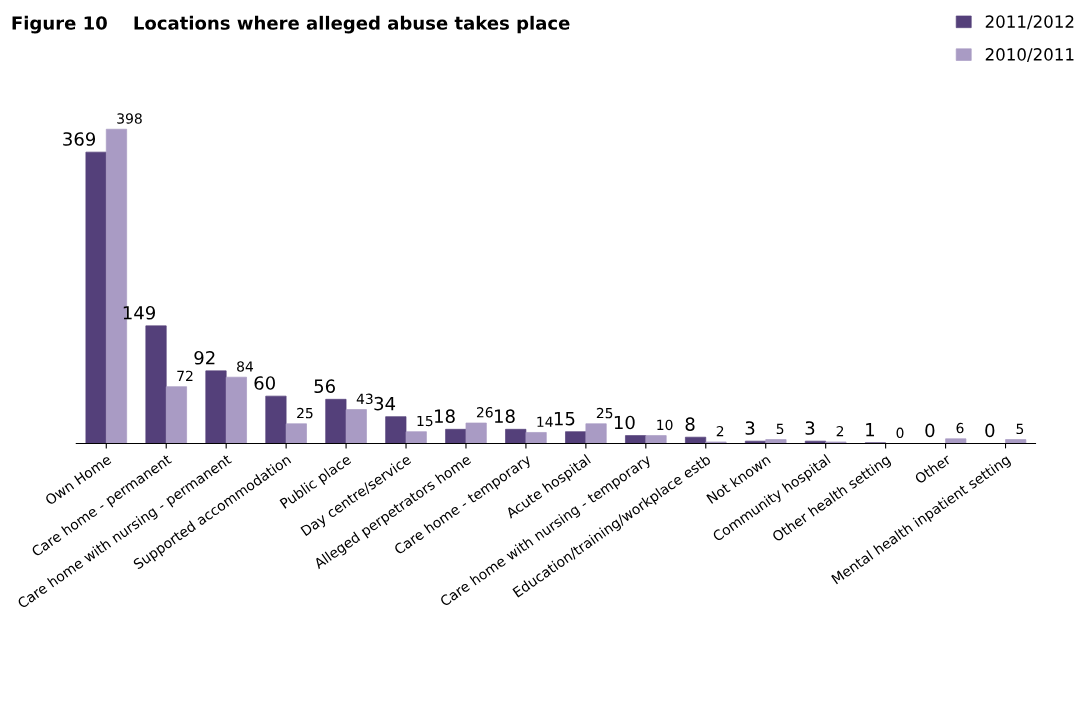 The height and width of the screenshot is (704, 1090). What do you see at coordinates (364, 399) in the screenshot?
I see `data-label: 43` at bounding box center [364, 399].